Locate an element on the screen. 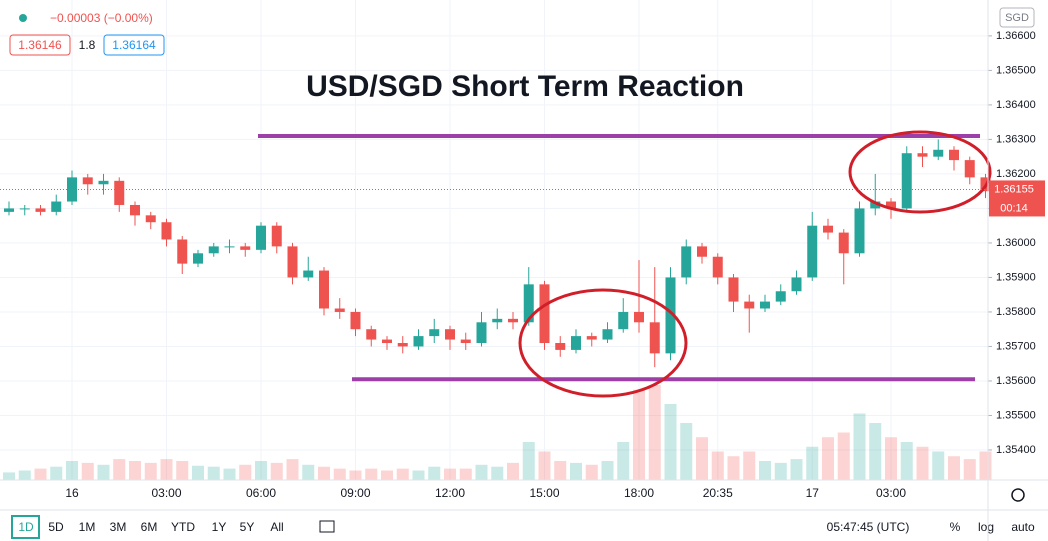 The width and height of the screenshot is (1048, 541). spread: 1.8 is located at coordinates (87, 45).